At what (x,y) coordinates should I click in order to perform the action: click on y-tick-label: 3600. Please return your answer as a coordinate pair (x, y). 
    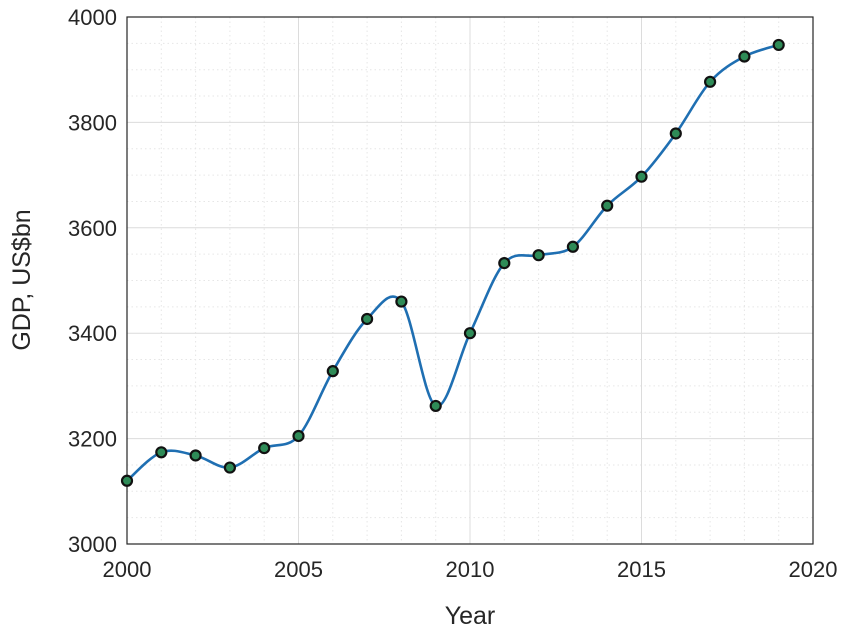
    Looking at the image, I should click on (92, 228).